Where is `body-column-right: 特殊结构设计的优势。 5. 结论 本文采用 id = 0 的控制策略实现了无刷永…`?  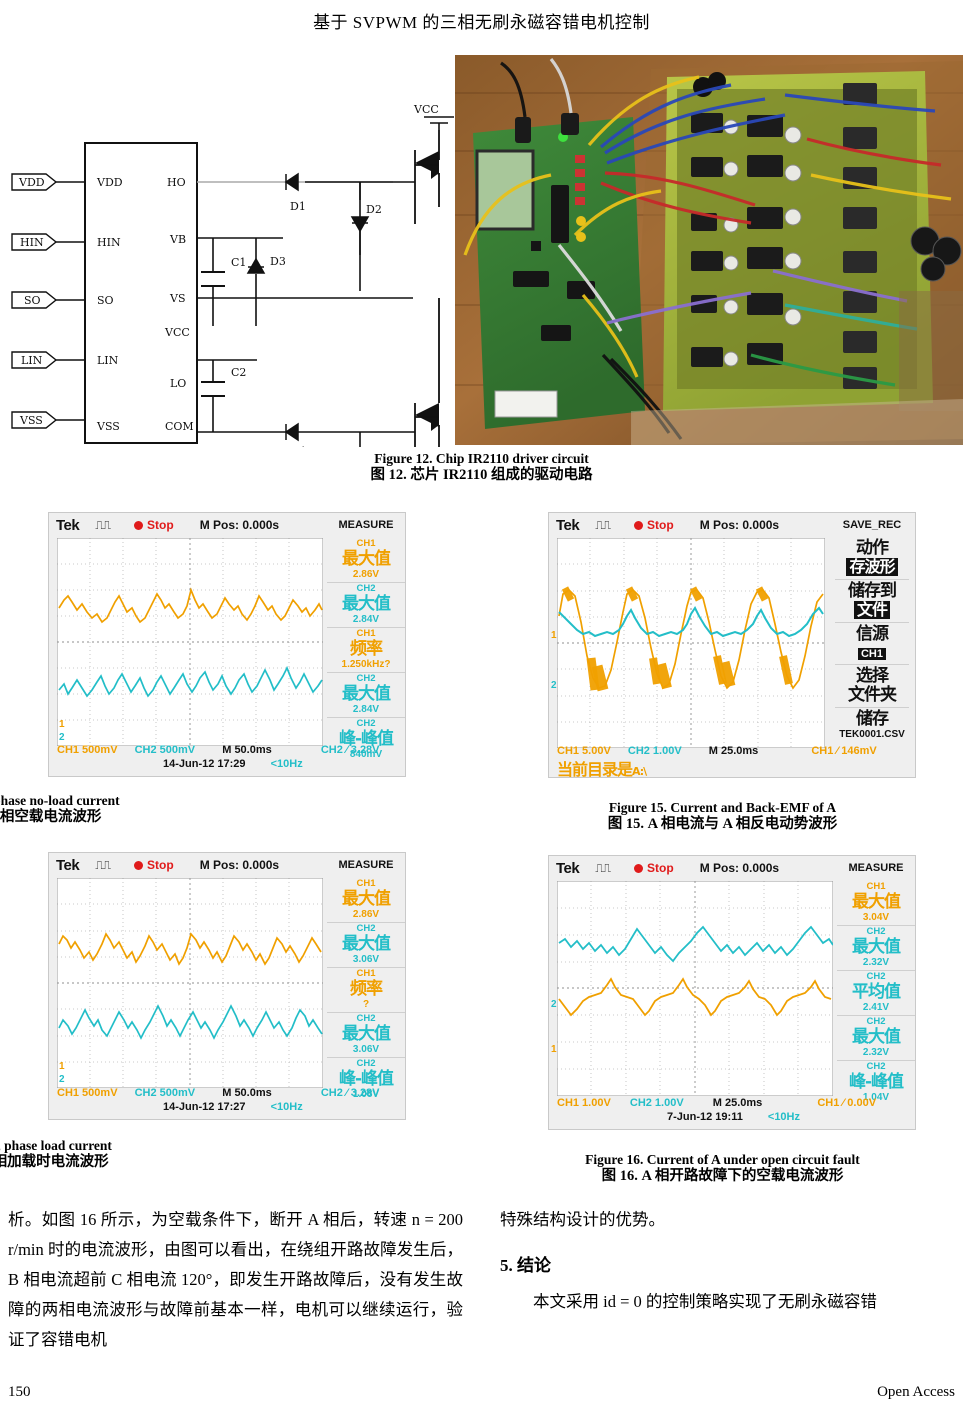 body-column-right: 特殊结构设计的优势。 5. 结论 本文采用 id = 0 的控制策略实现了无刷永… is located at coordinates (727, 1261).